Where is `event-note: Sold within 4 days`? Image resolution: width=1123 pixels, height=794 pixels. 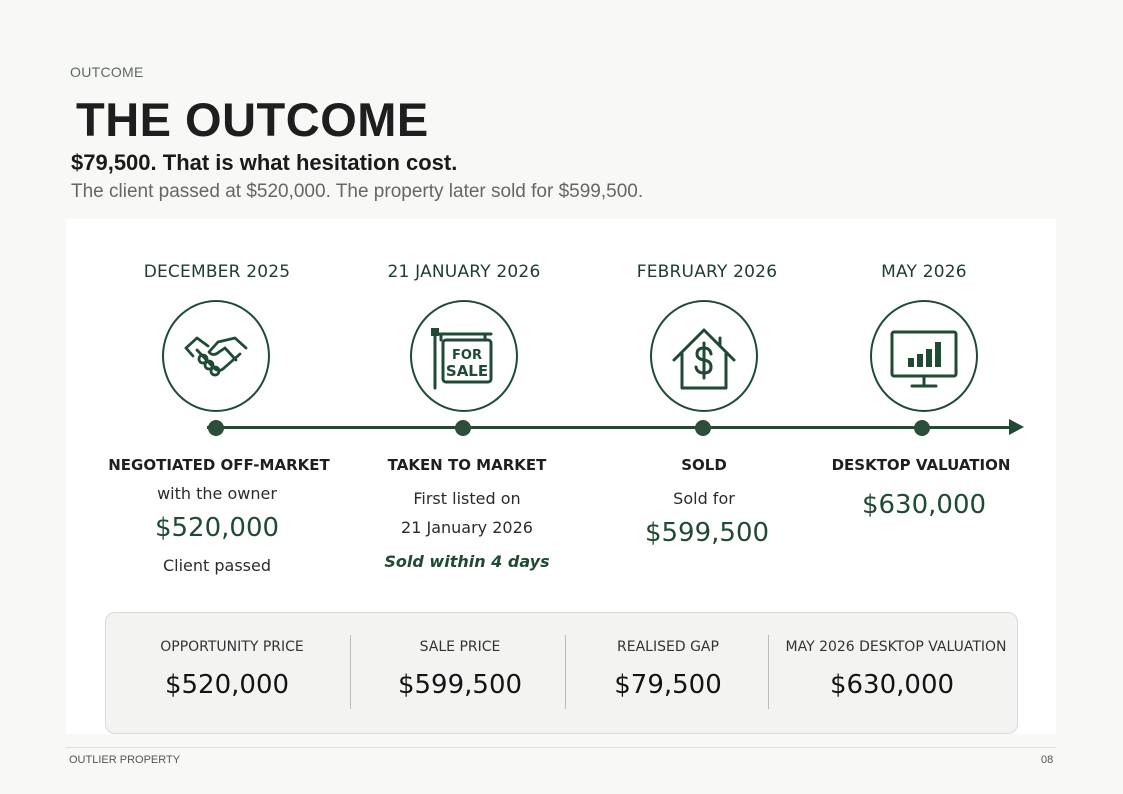 event-note: Sold within 4 days is located at coordinates (467, 561).